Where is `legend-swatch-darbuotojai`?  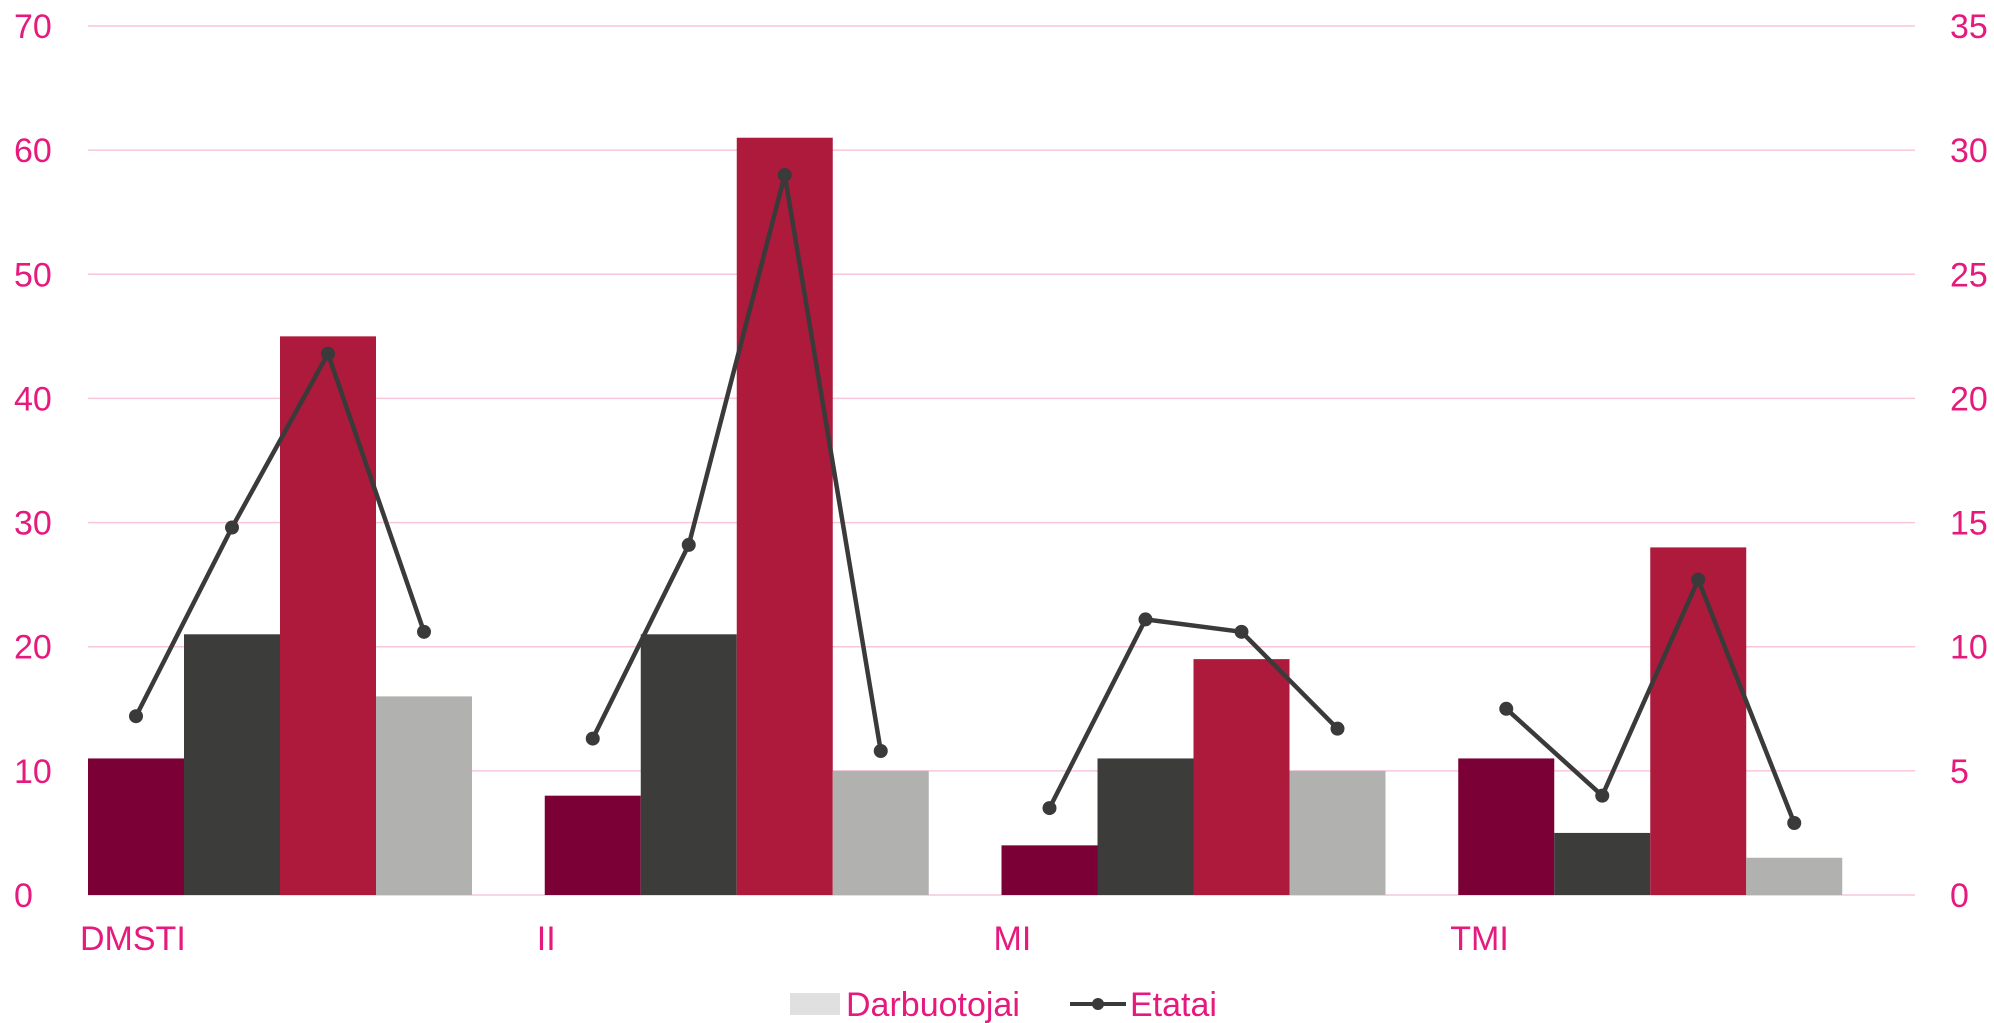 legend-swatch-darbuotojai is located at coordinates (815, 1004).